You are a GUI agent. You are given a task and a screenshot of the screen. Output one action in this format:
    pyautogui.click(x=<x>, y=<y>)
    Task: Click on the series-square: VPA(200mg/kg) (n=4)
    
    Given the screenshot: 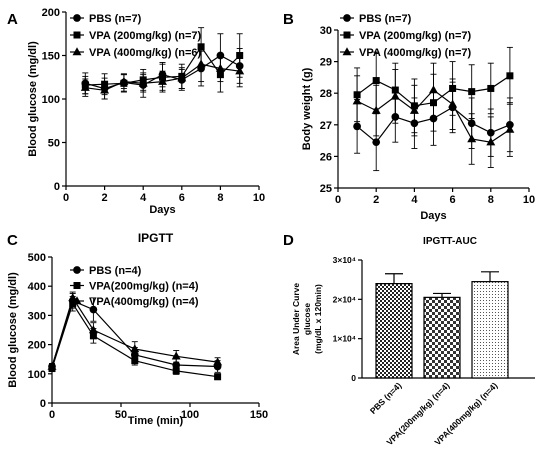 What is the action you would take?
    pyautogui.click(x=135, y=331)
    